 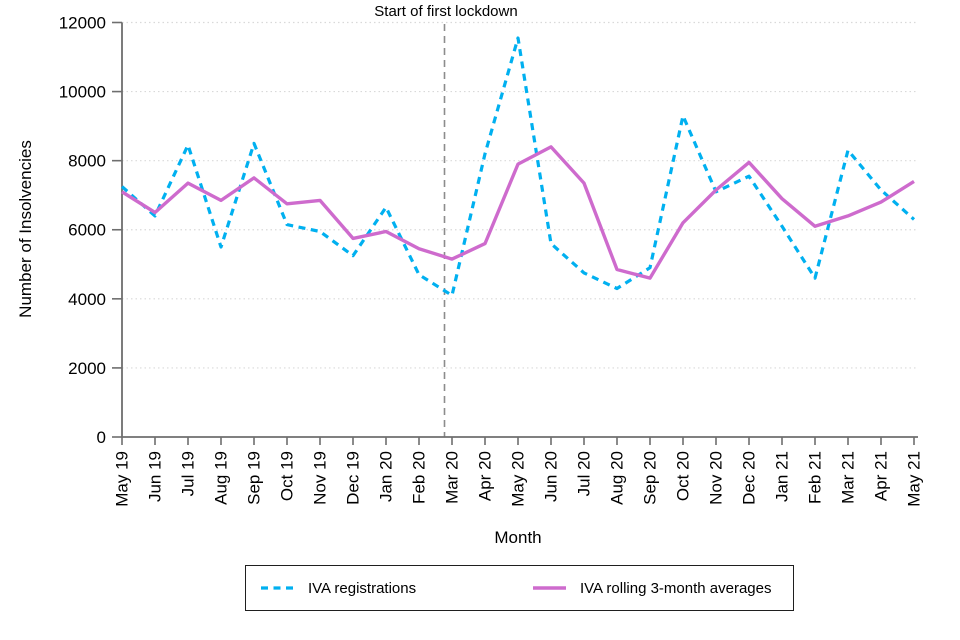 What do you see at coordinates (617, 478) in the screenshot?
I see `x-tick-label-15: Aug 20` at bounding box center [617, 478].